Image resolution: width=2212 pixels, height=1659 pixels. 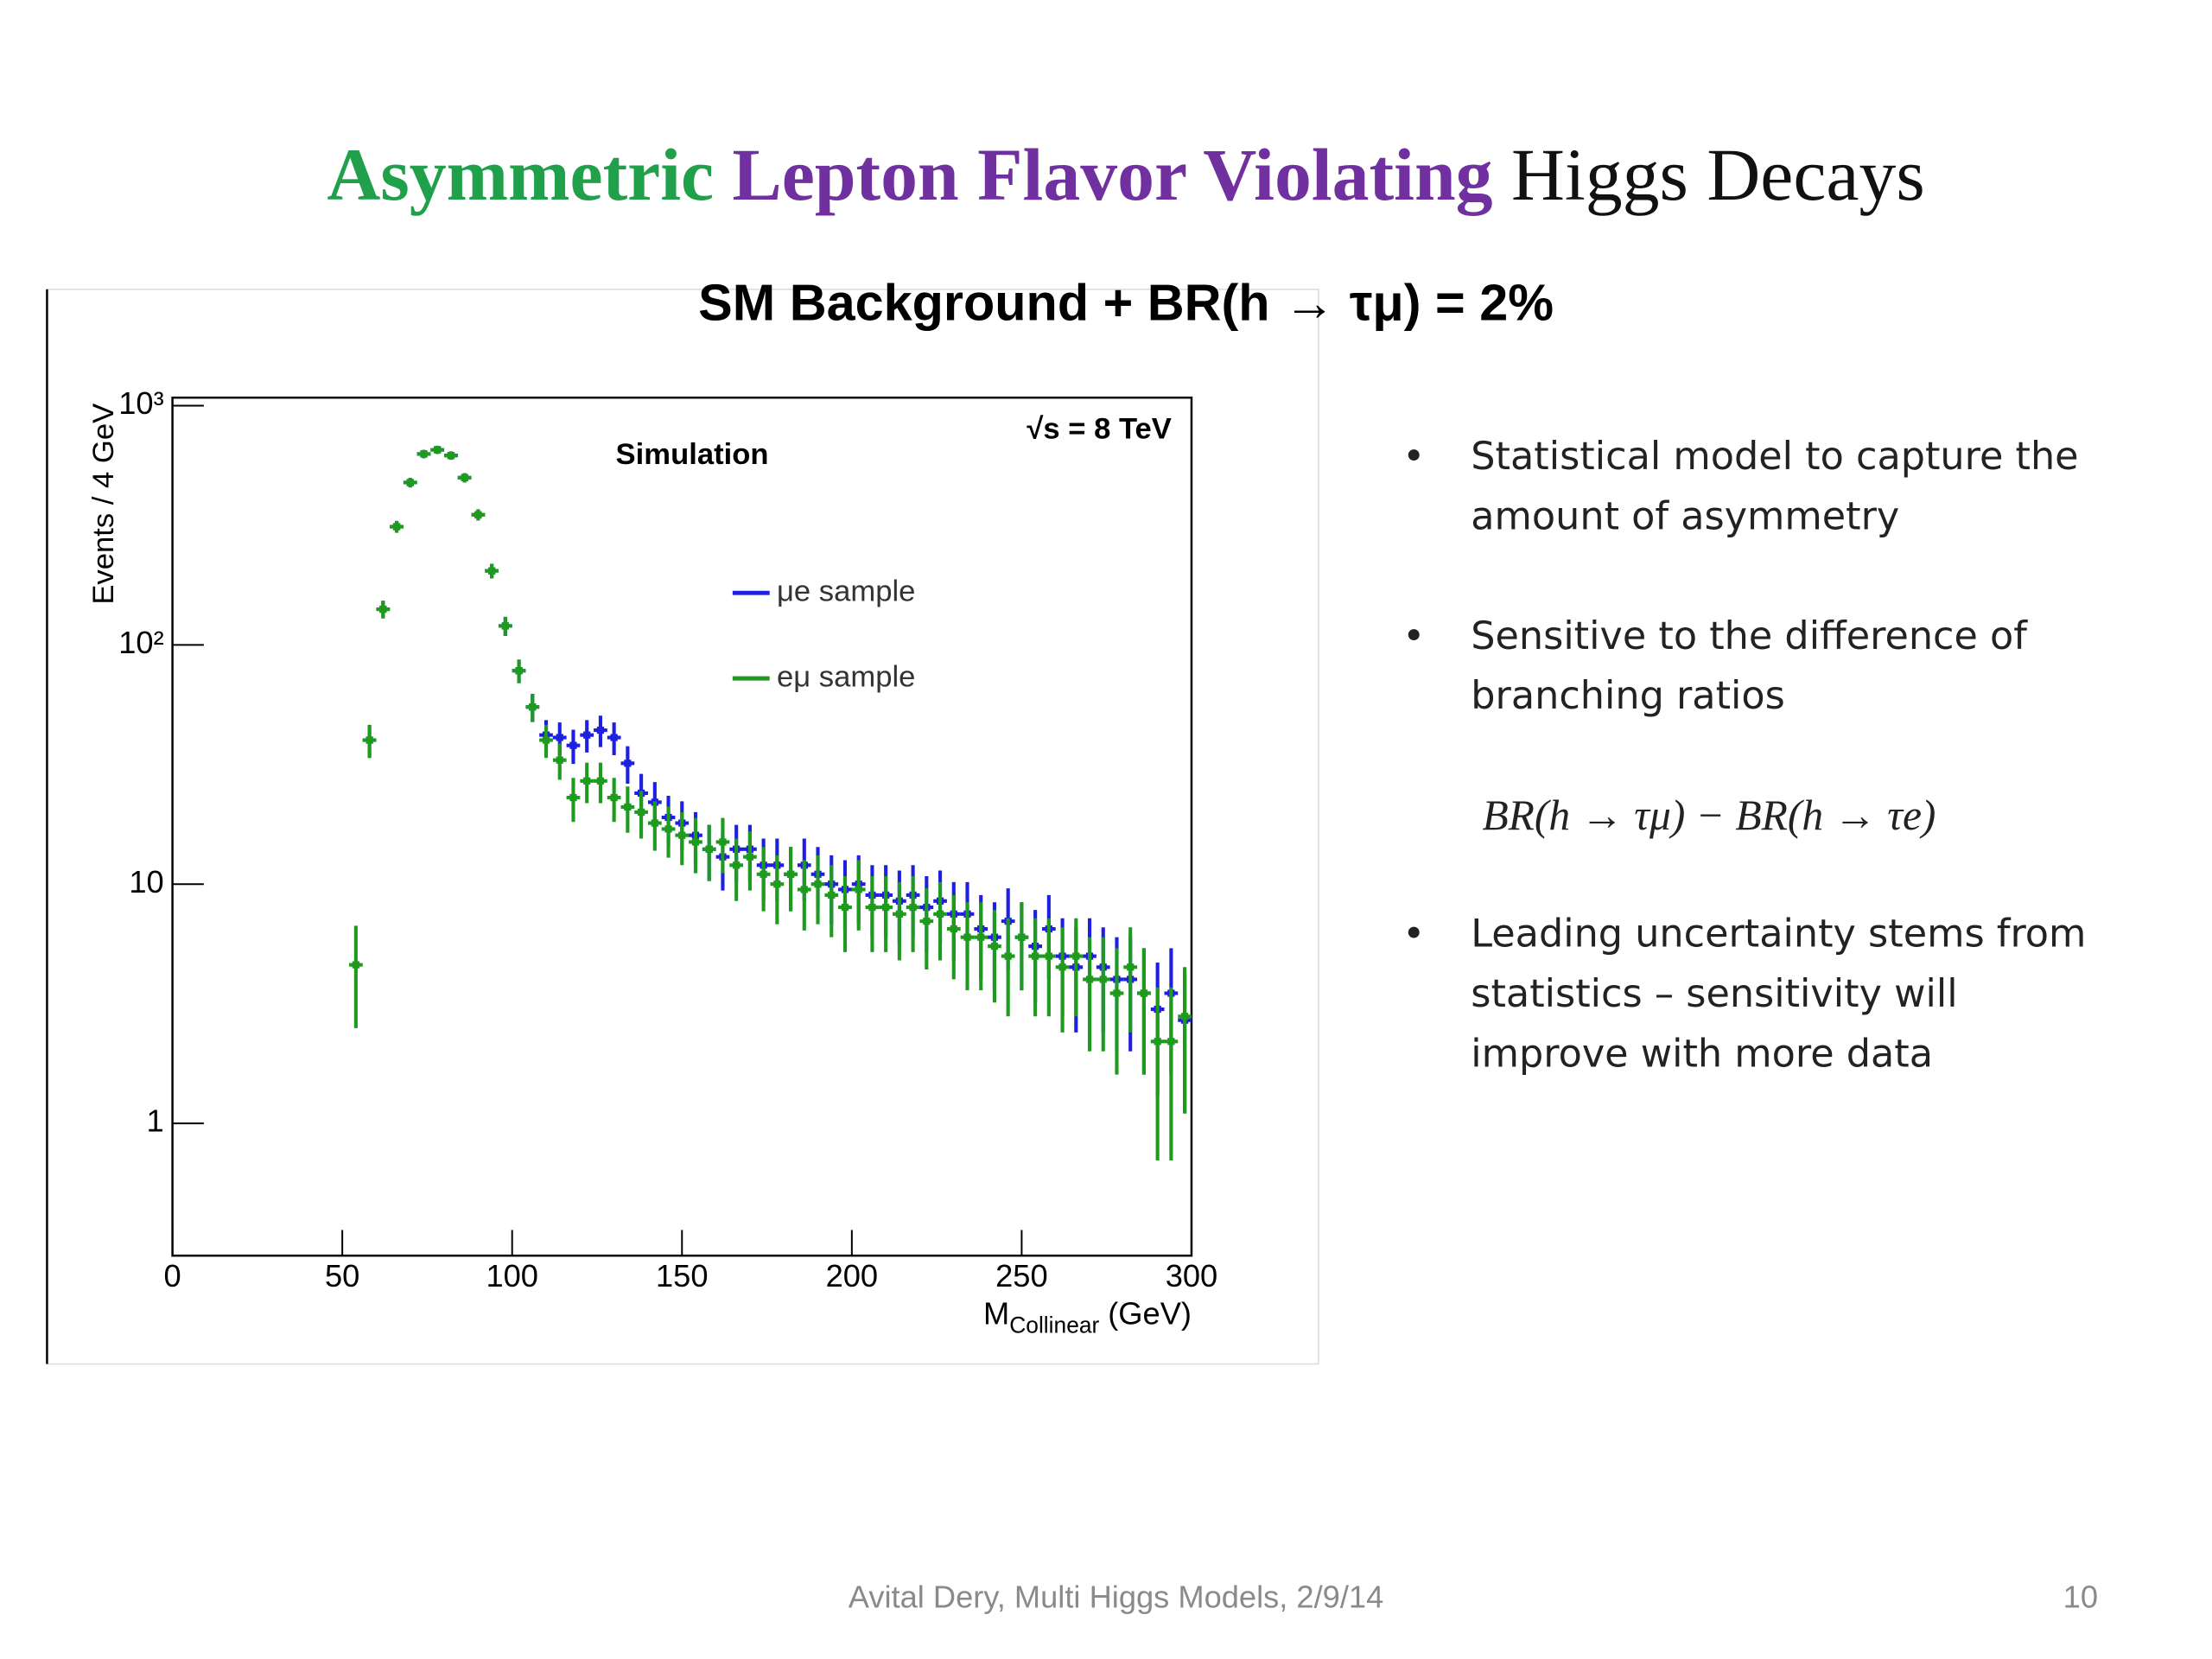 What do you see at coordinates (1113, 175) in the screenshot?
I see `title-part: Lepton Flavor Violating` at bounding box center [1113, 175].